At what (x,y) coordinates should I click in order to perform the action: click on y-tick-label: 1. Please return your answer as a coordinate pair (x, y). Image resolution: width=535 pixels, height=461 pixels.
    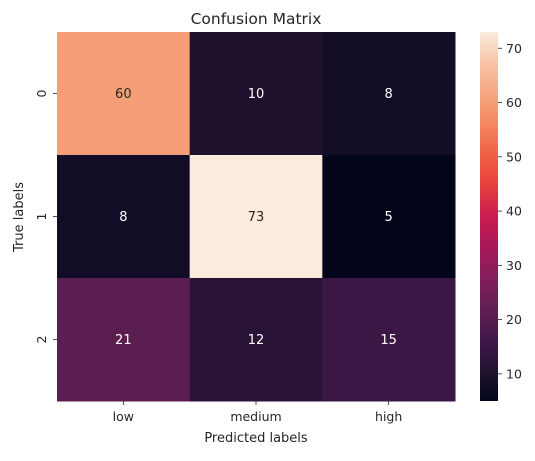
    Looking at the image, I should click on (41, 217).